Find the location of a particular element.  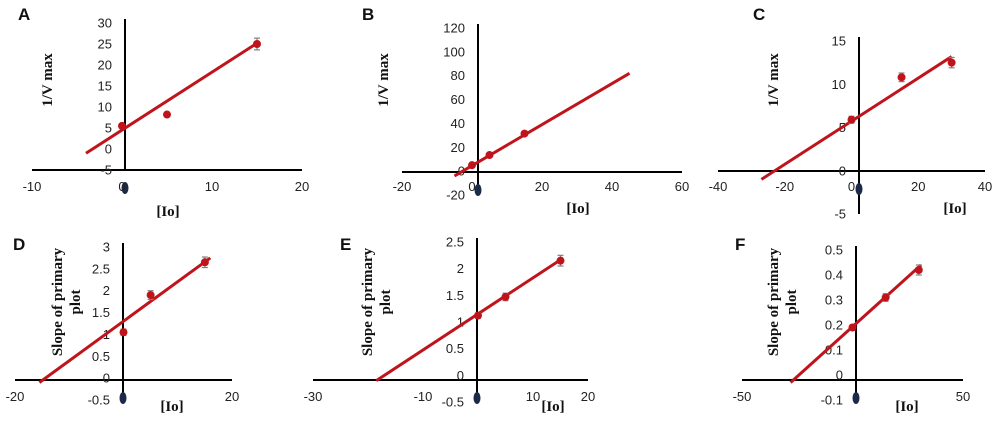

y-tick-label: 0.2 is located at coordinates (834, 325).